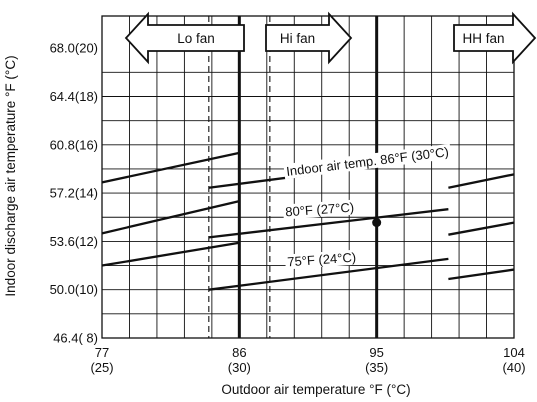  I want to click on y-tick-label: 46.4( 8), so click(75, 338).